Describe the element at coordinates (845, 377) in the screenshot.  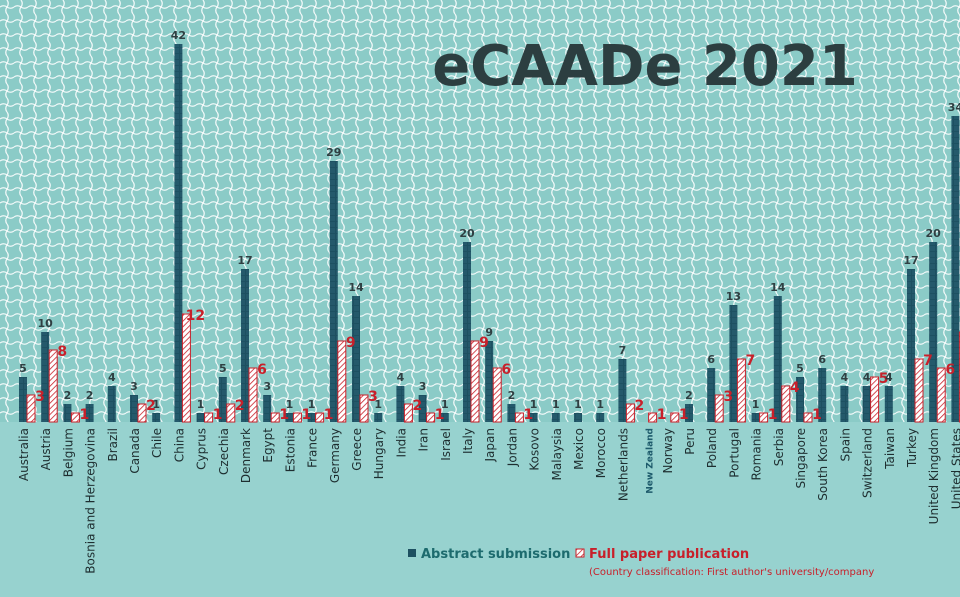
I see `label-abstract-spain: 4` at that location.